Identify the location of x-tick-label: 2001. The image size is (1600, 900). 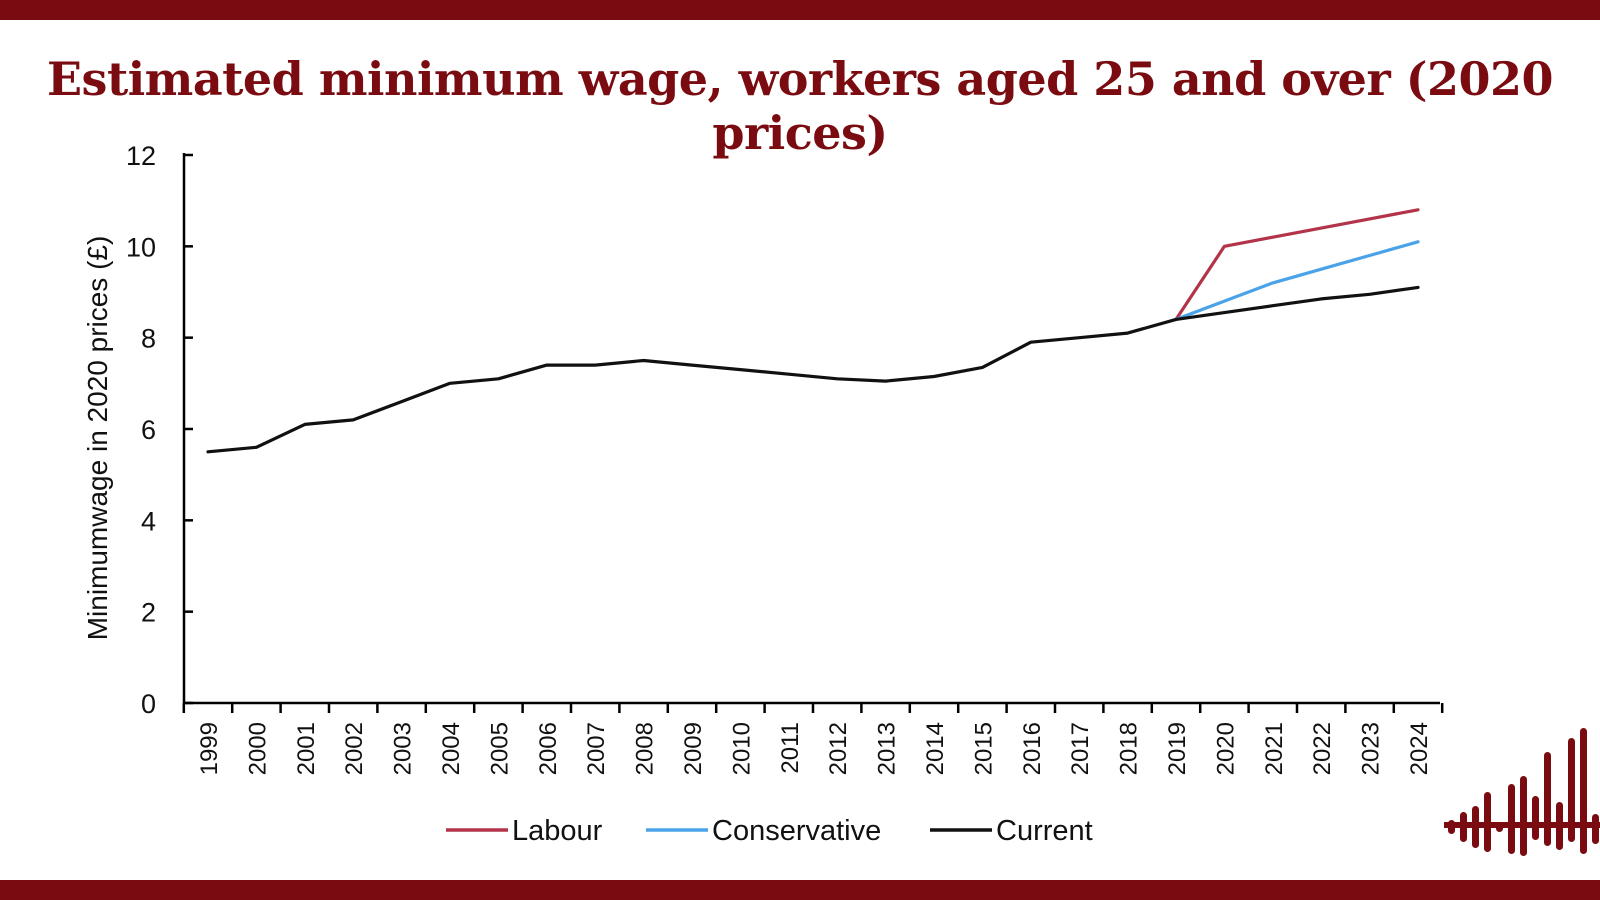
(306, 748).